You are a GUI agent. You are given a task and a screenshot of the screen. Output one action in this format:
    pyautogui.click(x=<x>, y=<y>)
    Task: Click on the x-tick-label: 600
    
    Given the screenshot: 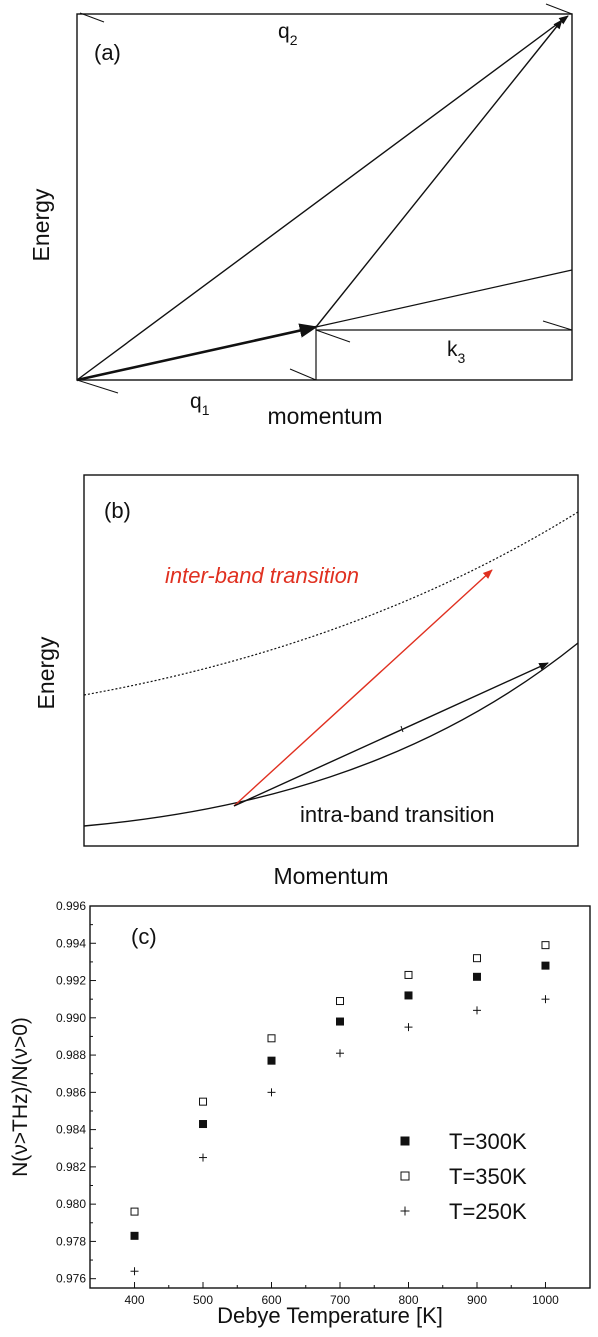 What is the action you would take?
    pyautogui.click(x=271, y=1300)
    